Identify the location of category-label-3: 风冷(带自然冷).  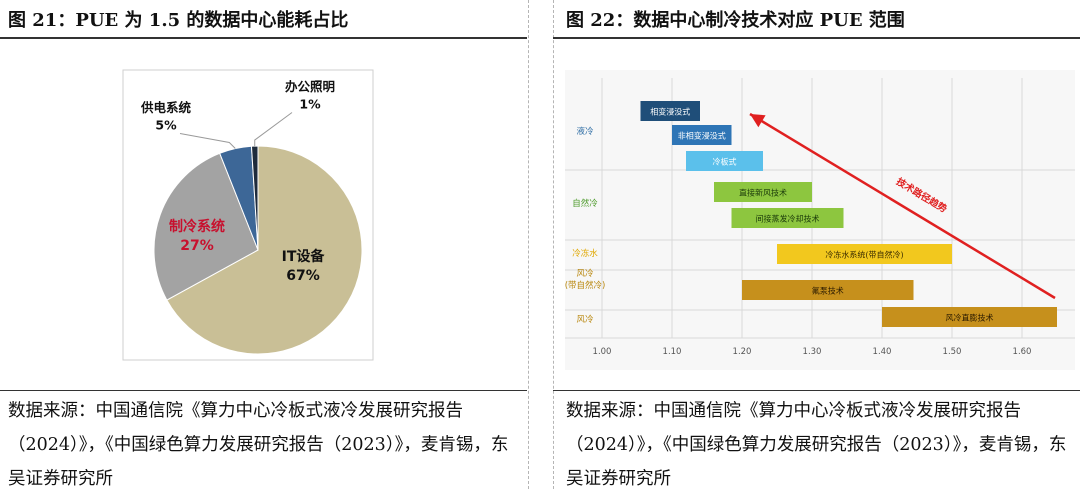
(585, 279).